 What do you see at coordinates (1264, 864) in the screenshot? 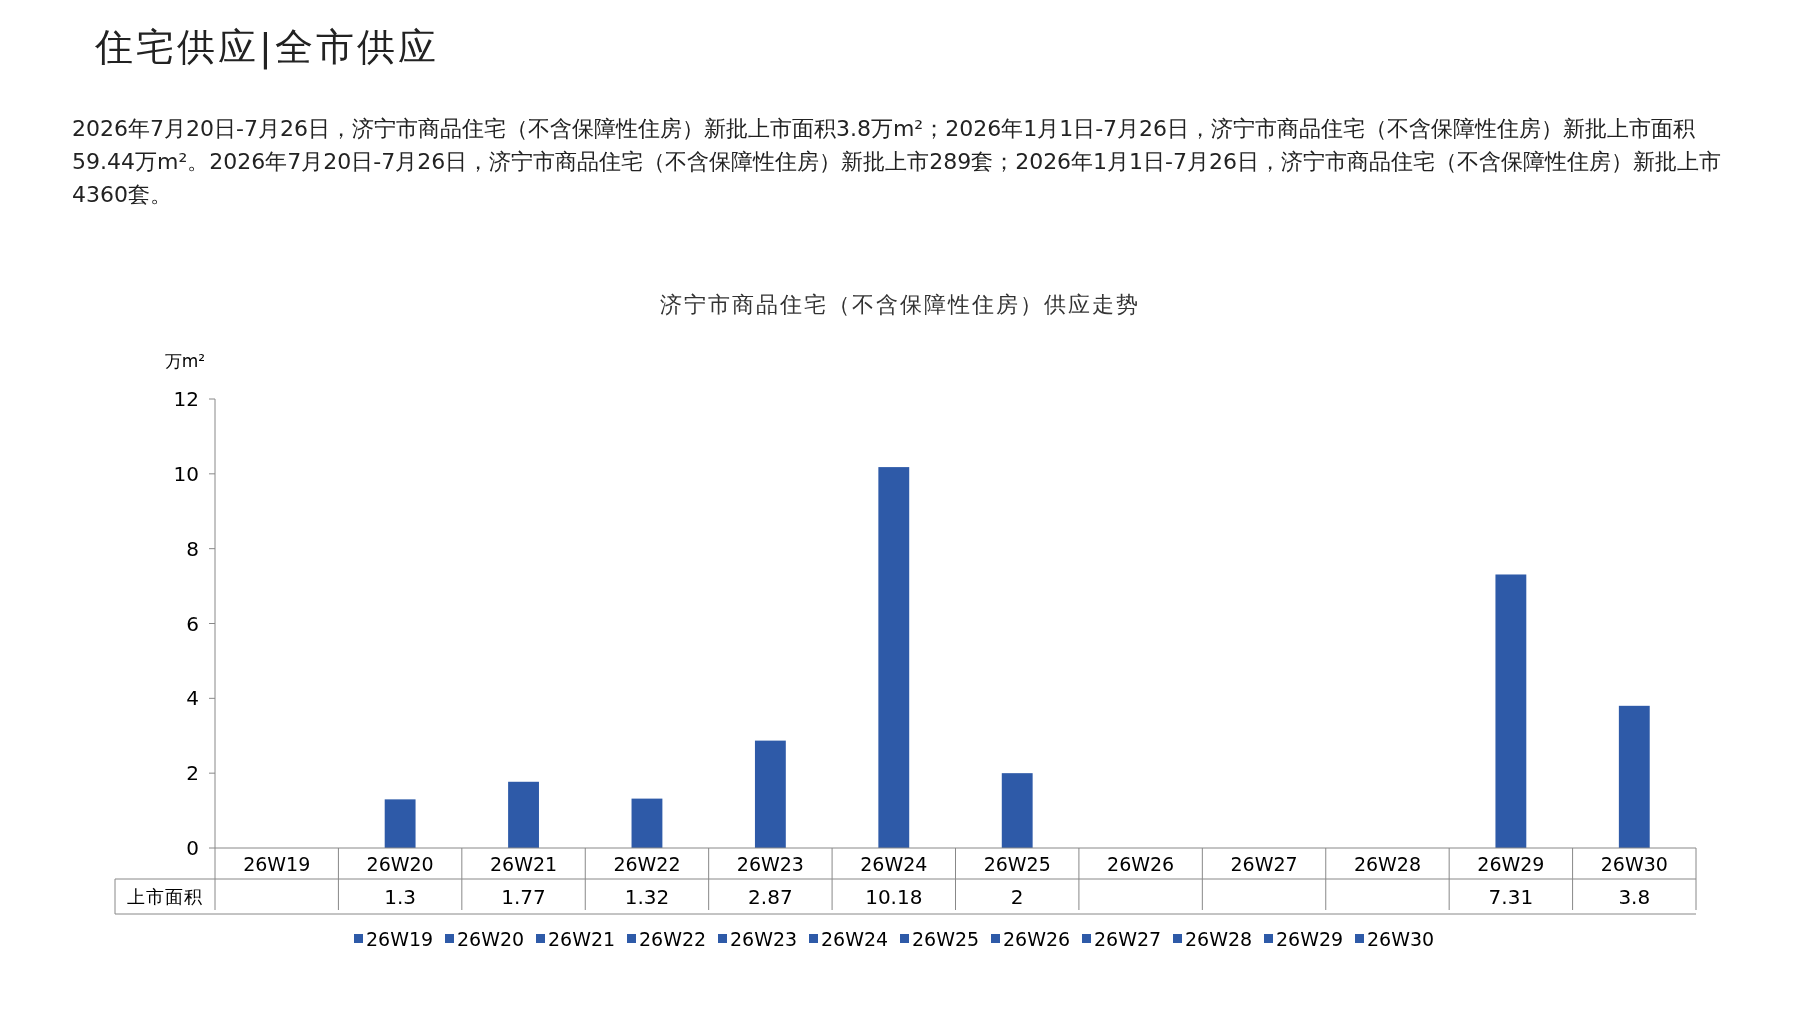
I see `x-tick-label: 26W27` at bounding box center [1264, 864].